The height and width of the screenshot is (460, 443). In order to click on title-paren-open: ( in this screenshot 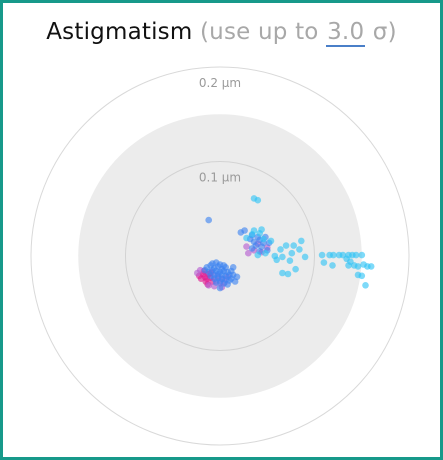, I will do `click(204, 32)`.